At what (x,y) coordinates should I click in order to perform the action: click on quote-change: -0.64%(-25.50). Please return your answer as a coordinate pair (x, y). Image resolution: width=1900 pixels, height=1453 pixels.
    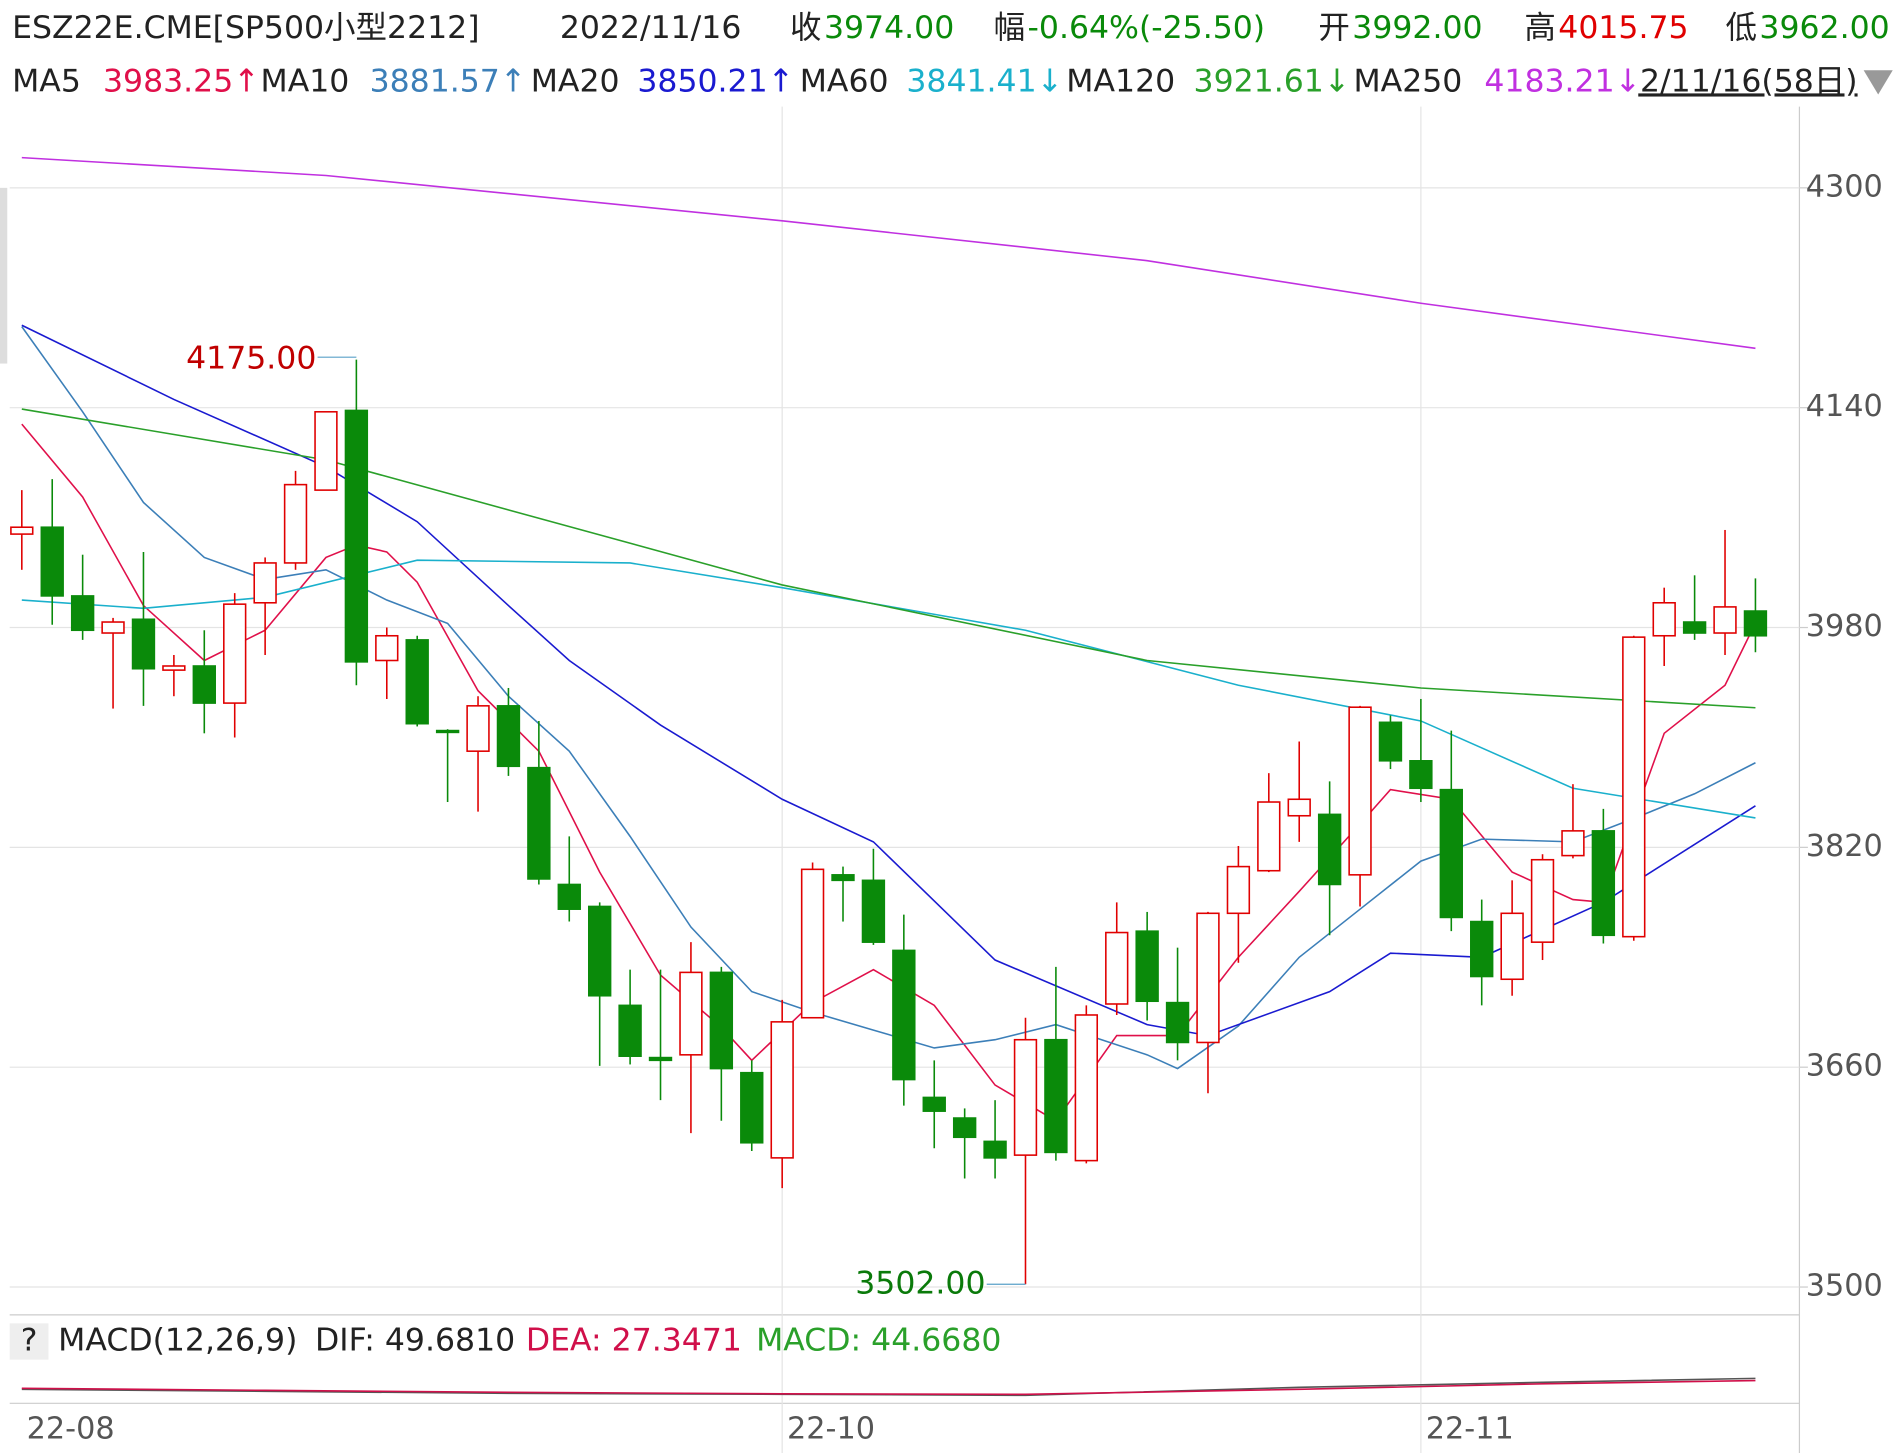
    Looking at the image, I should click on (1147, 28).